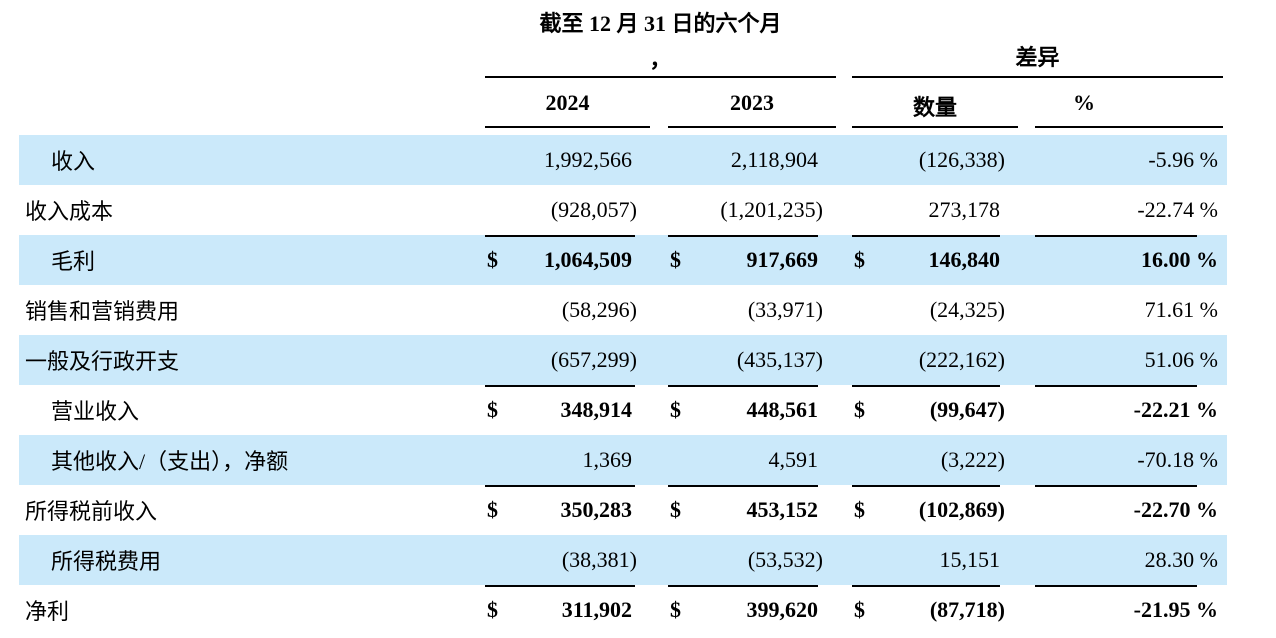  Describe the element at coordinates (47, 611) in the screenshot. I see `row-label: 净利` at that location.